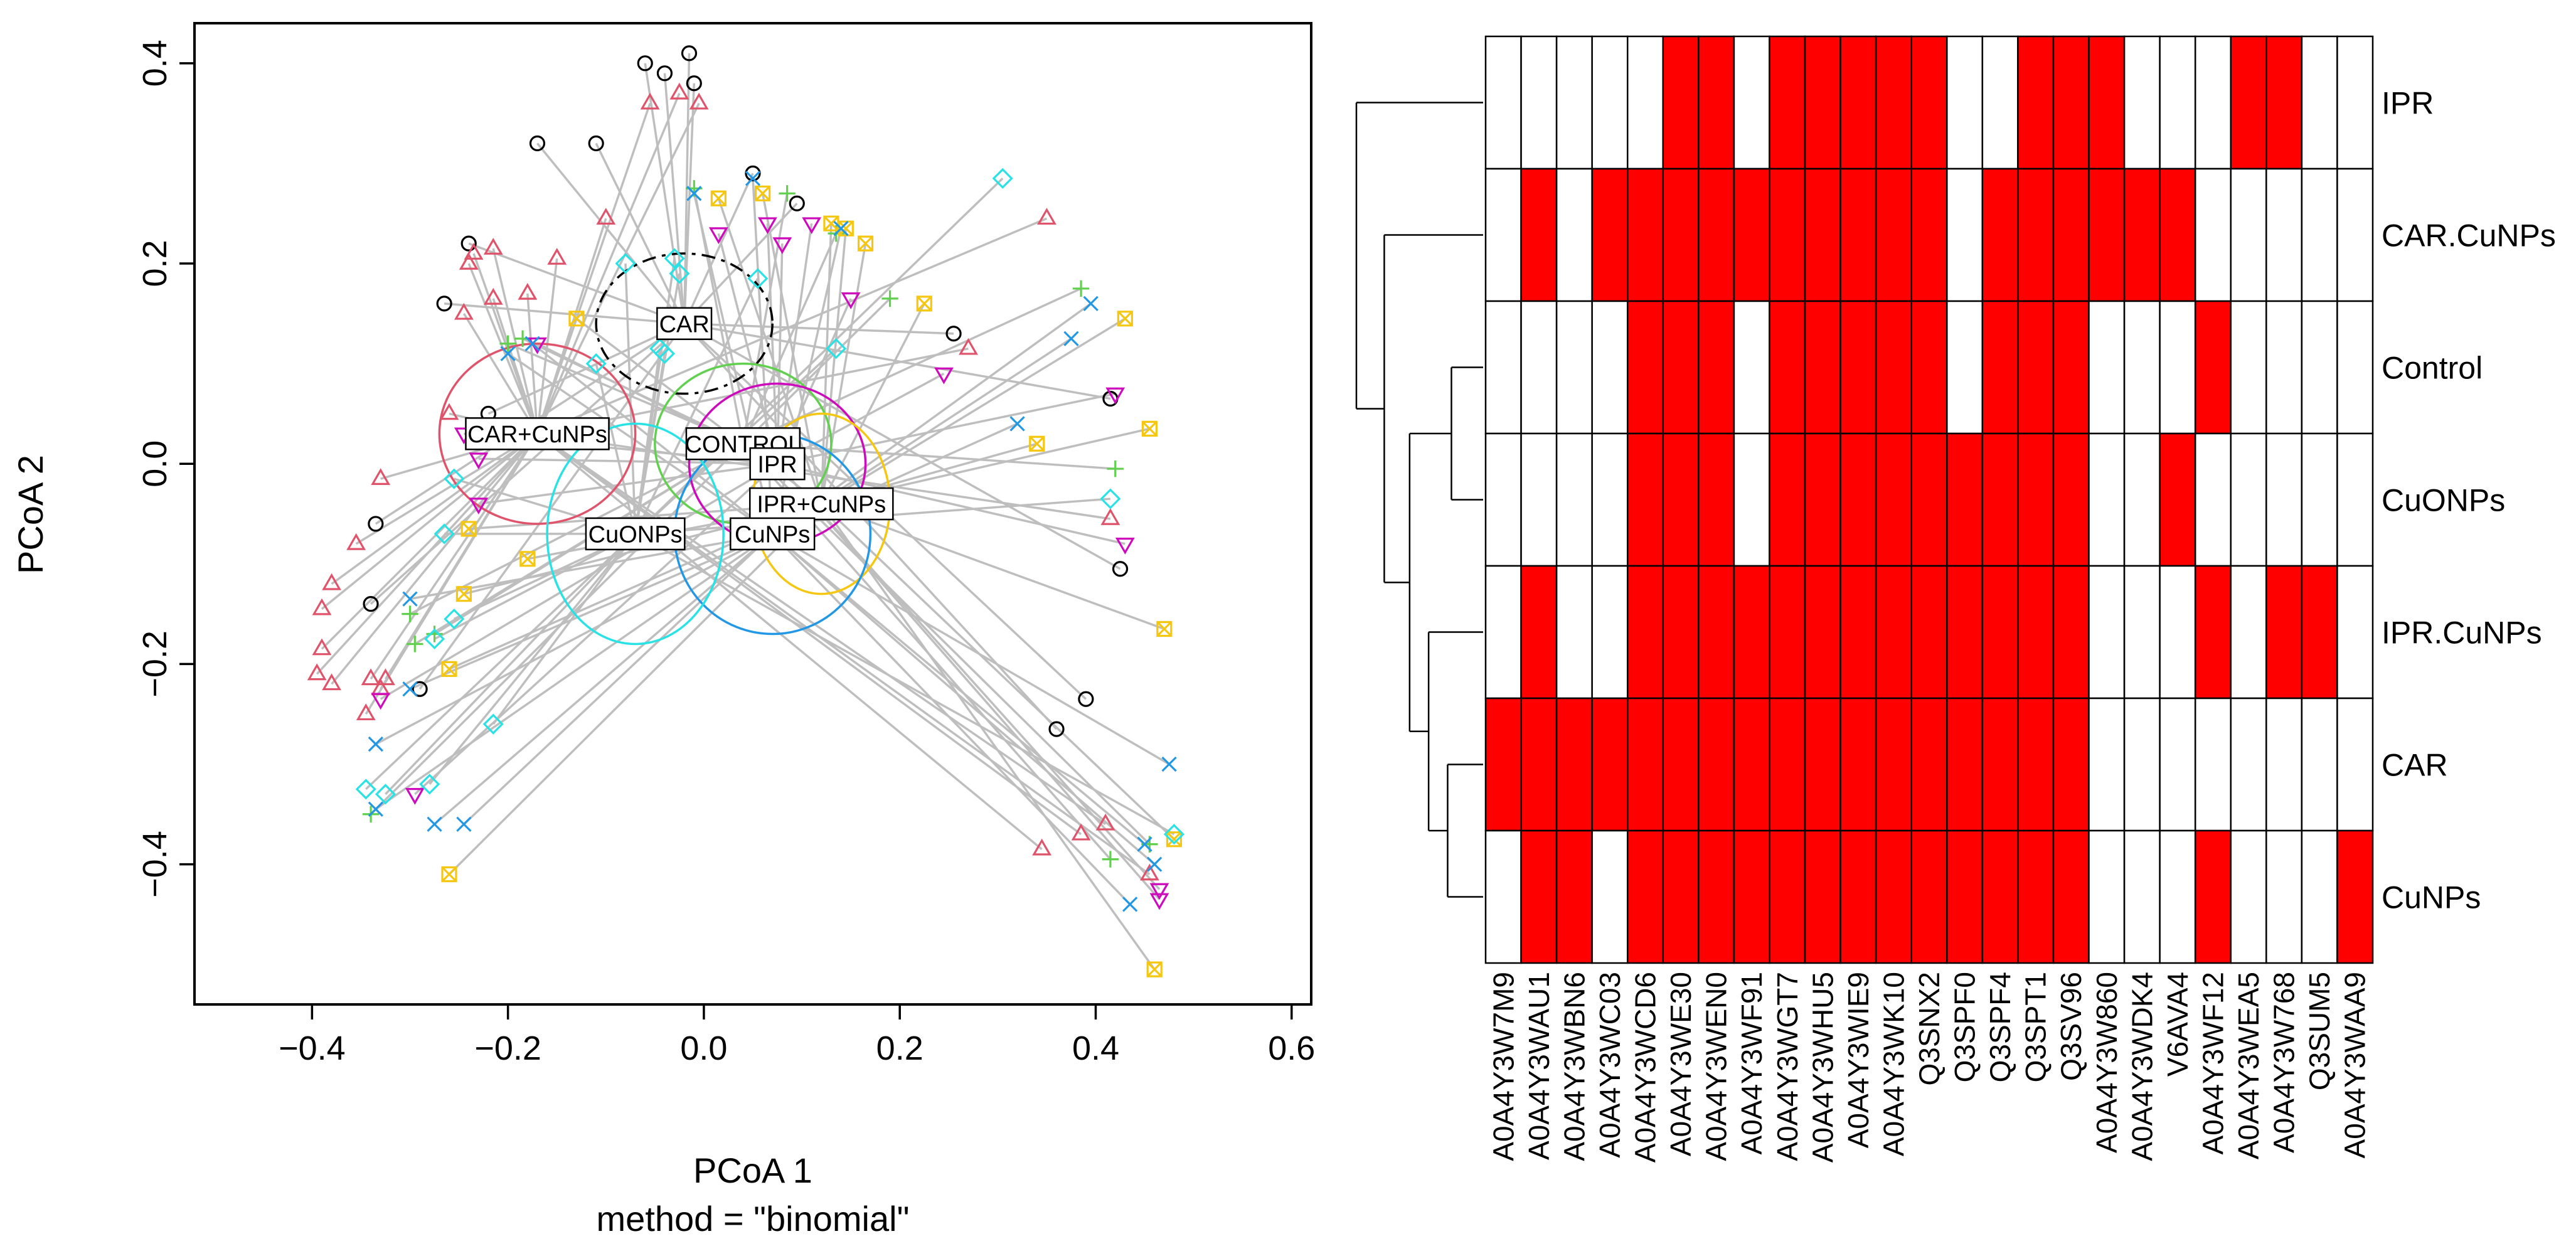 This screenshot has width=2576, height=1251. I want to click on spoke-ipr, so click(780, 353).